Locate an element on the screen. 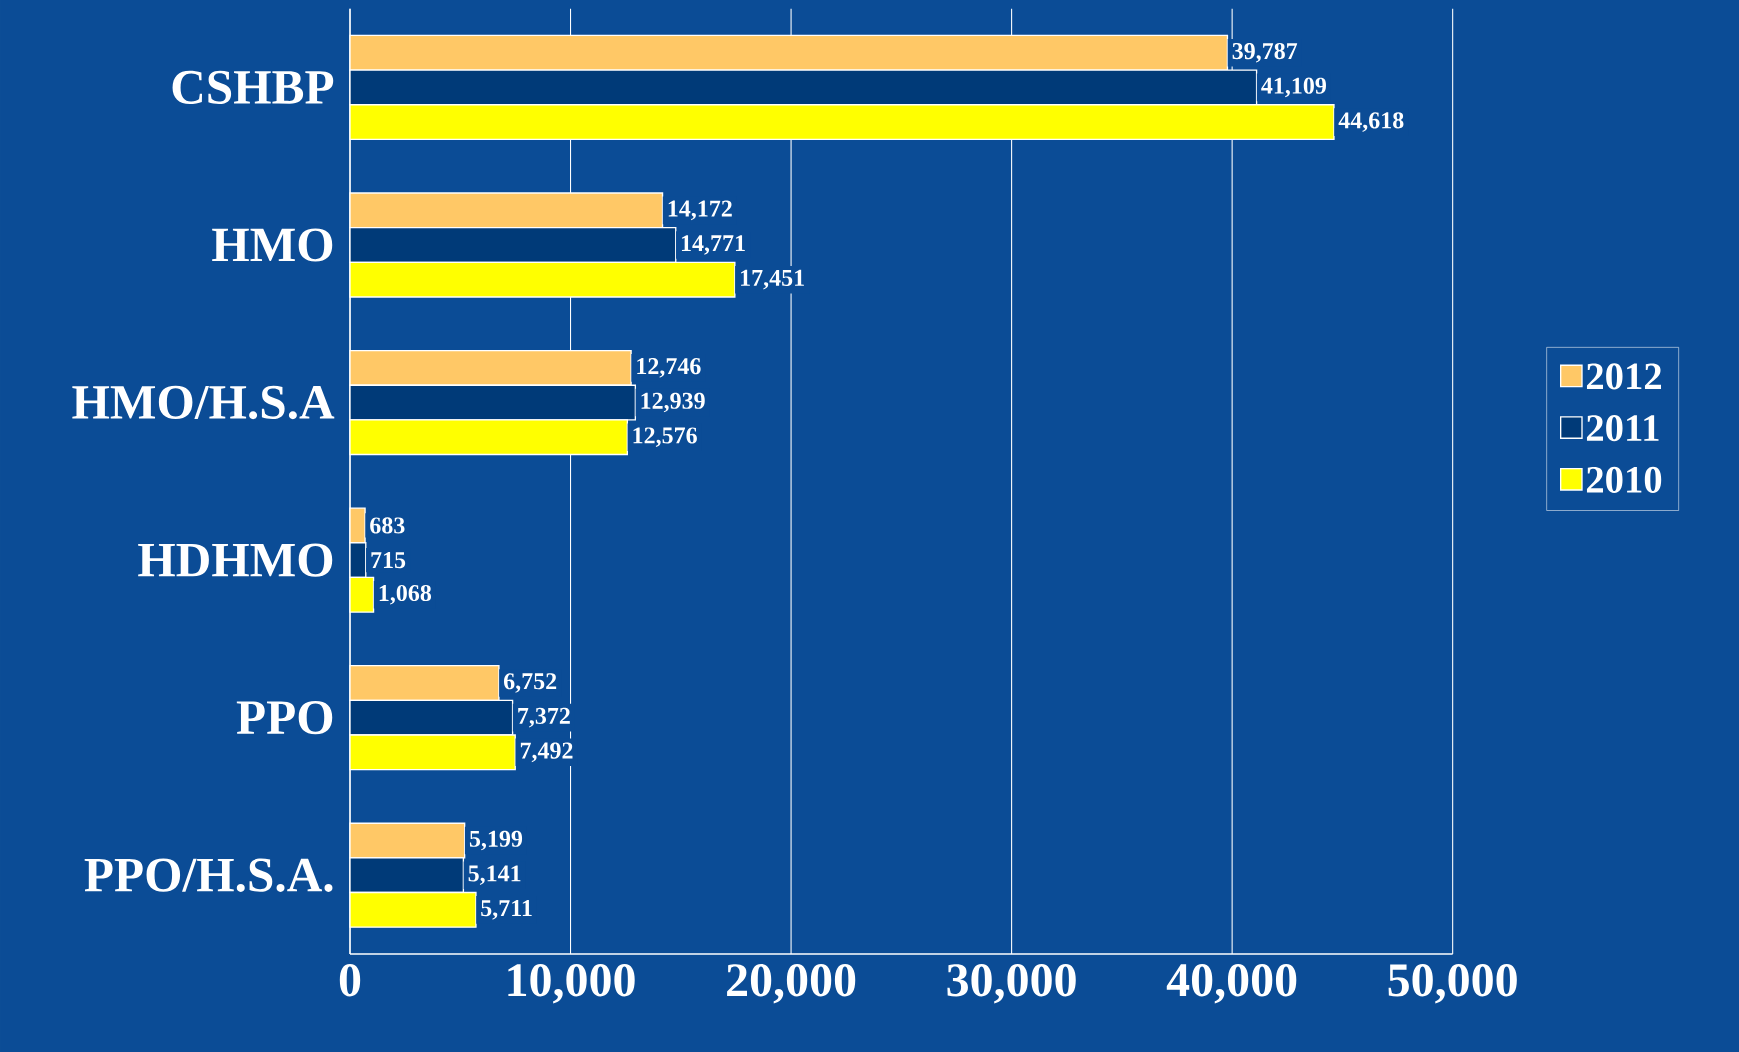 The height and width of the screenshot is (1052, 1739). data-label: 14,771 is located at coordinates (713, 245).